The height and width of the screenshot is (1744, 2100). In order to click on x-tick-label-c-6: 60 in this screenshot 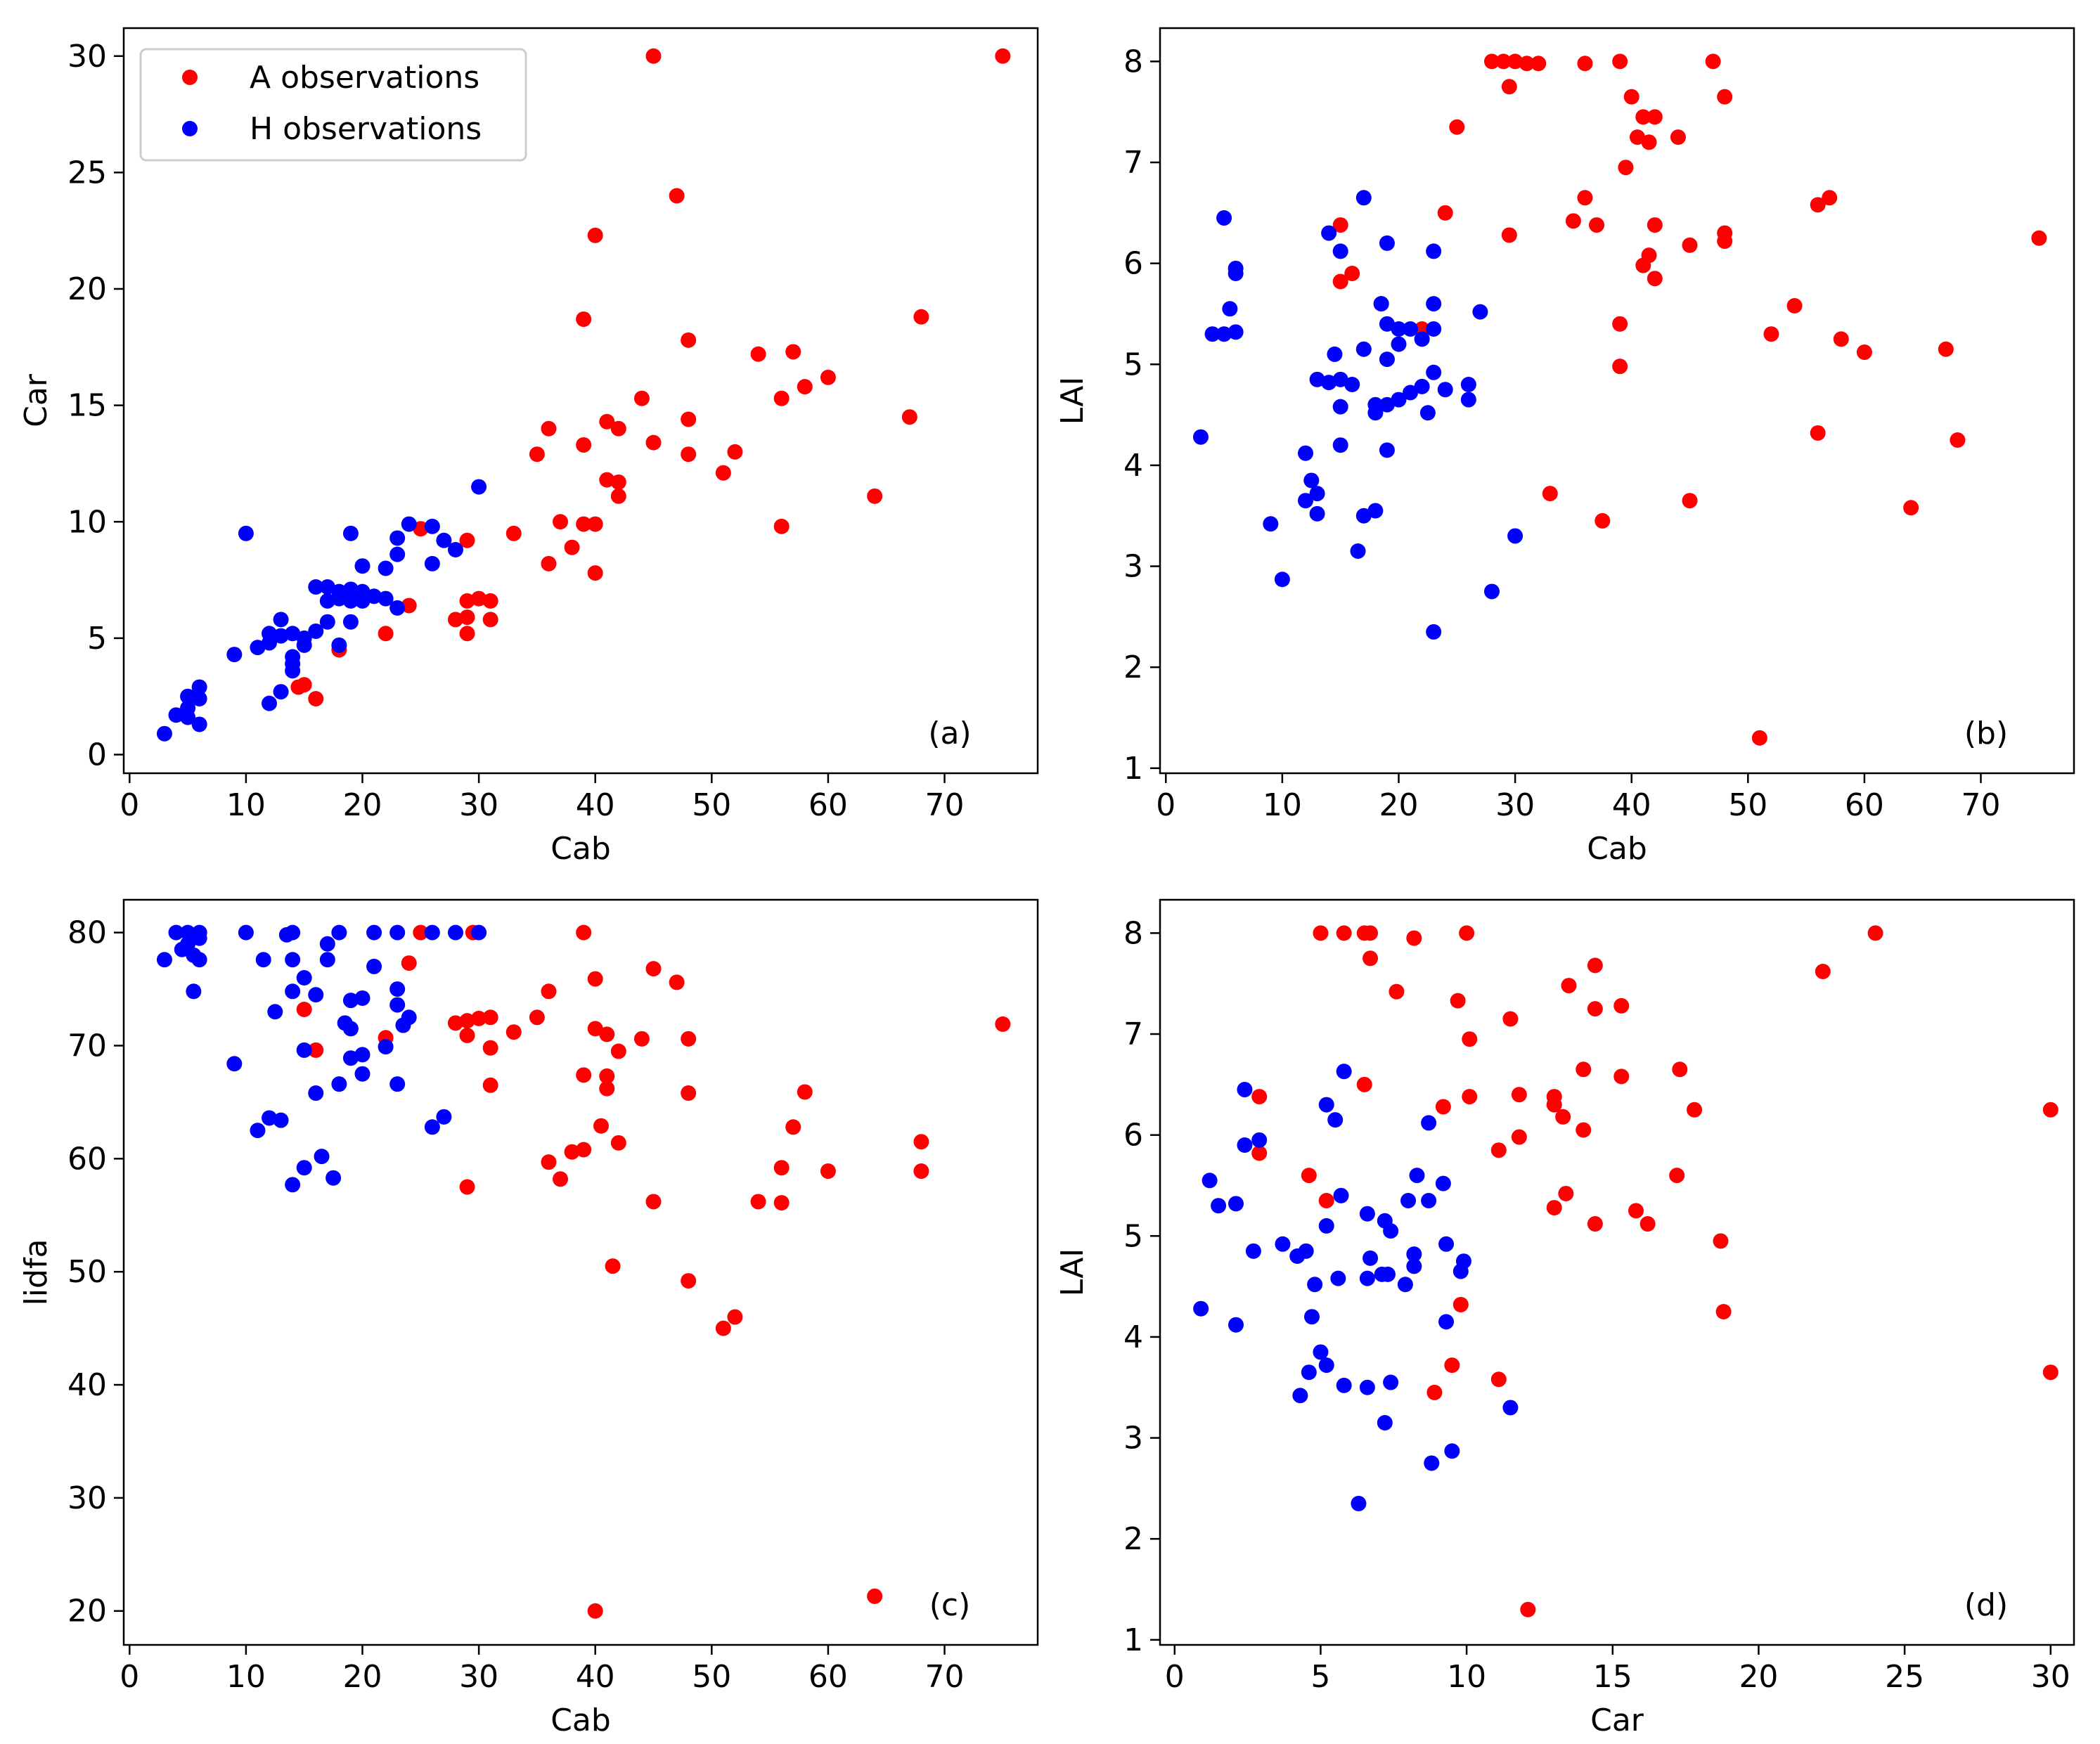, I will do `click(828, 1677)`.